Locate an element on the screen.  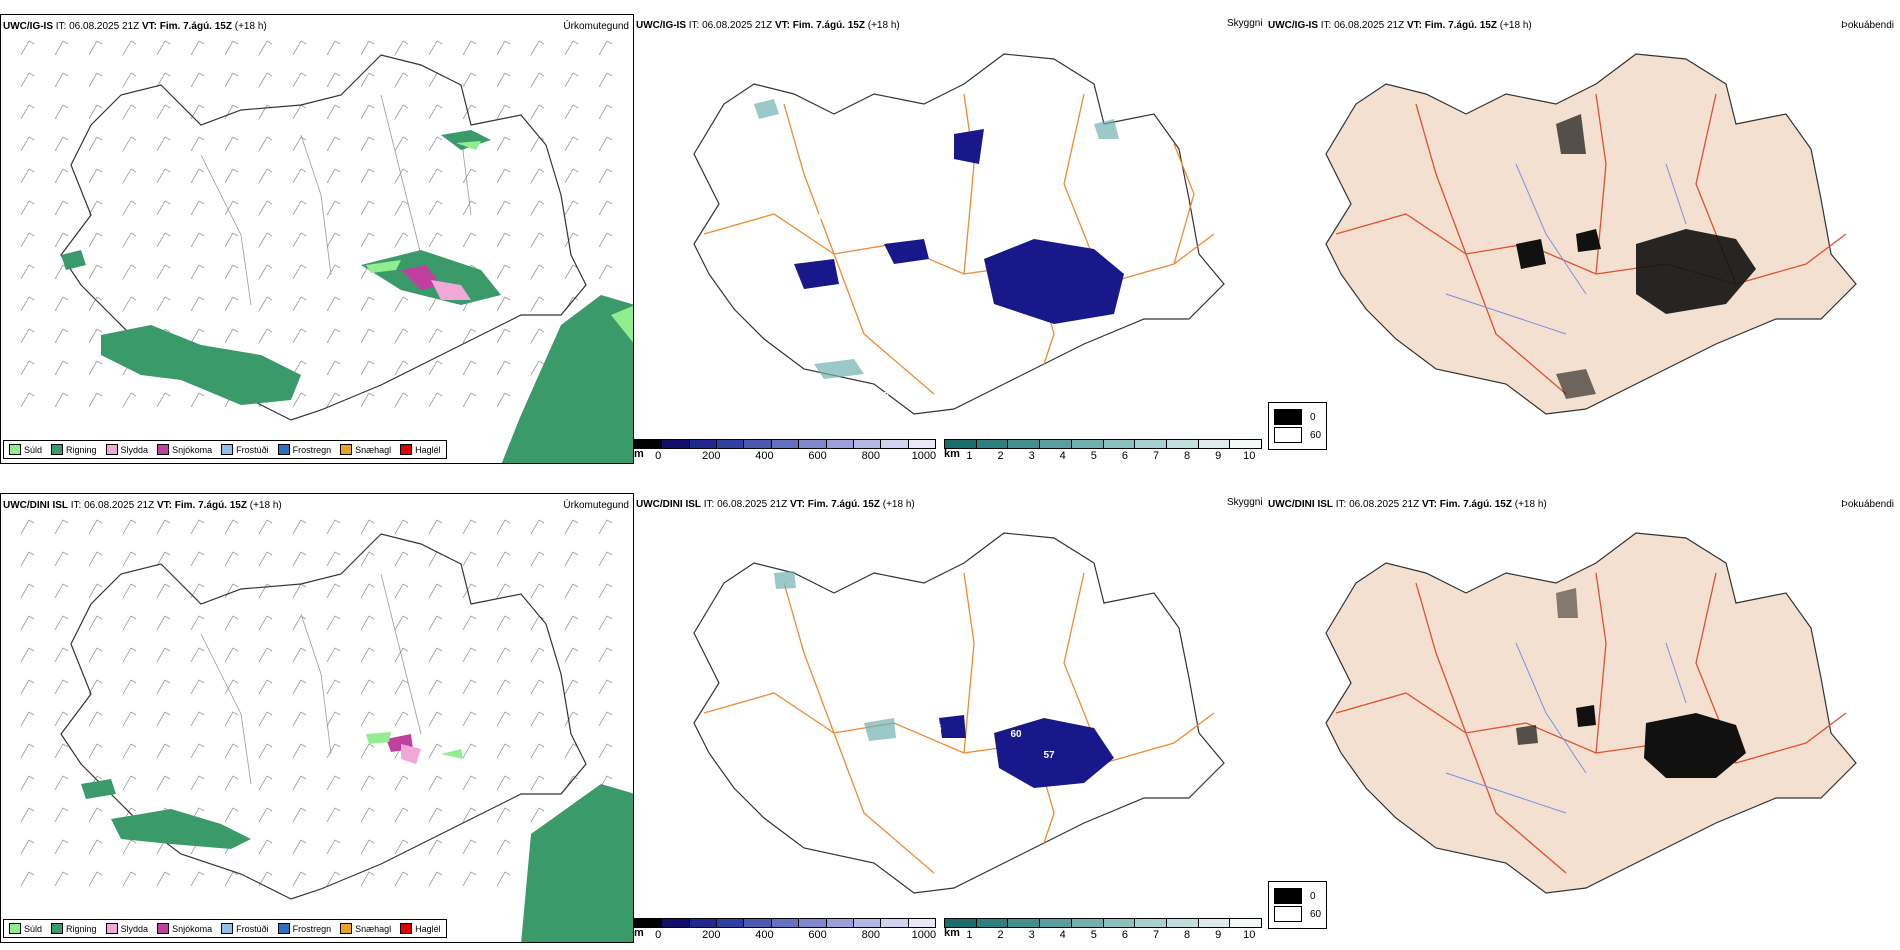
fog-legend-row: 0 is located at coordinates (1297, 417).